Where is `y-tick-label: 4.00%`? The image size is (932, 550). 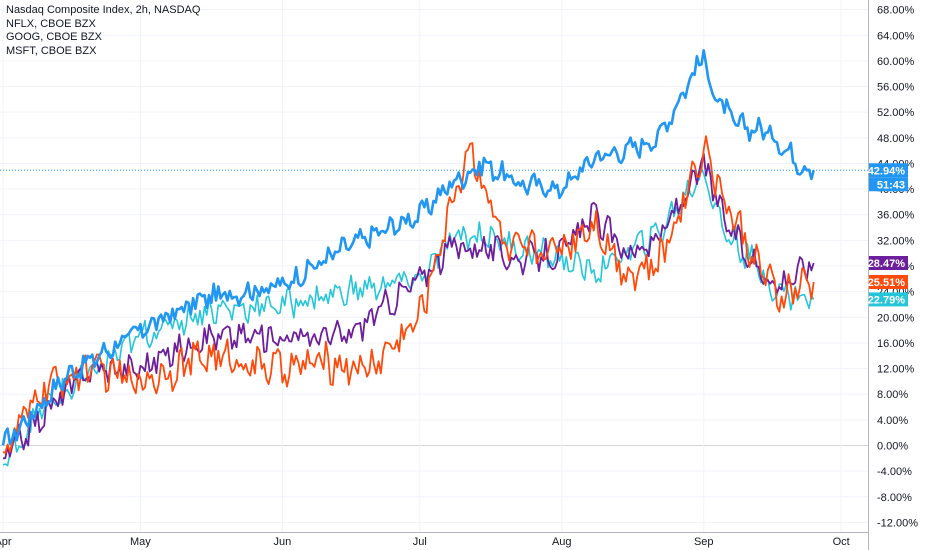 y-tick-label: 4.00% is located at coordinates (892, 421).